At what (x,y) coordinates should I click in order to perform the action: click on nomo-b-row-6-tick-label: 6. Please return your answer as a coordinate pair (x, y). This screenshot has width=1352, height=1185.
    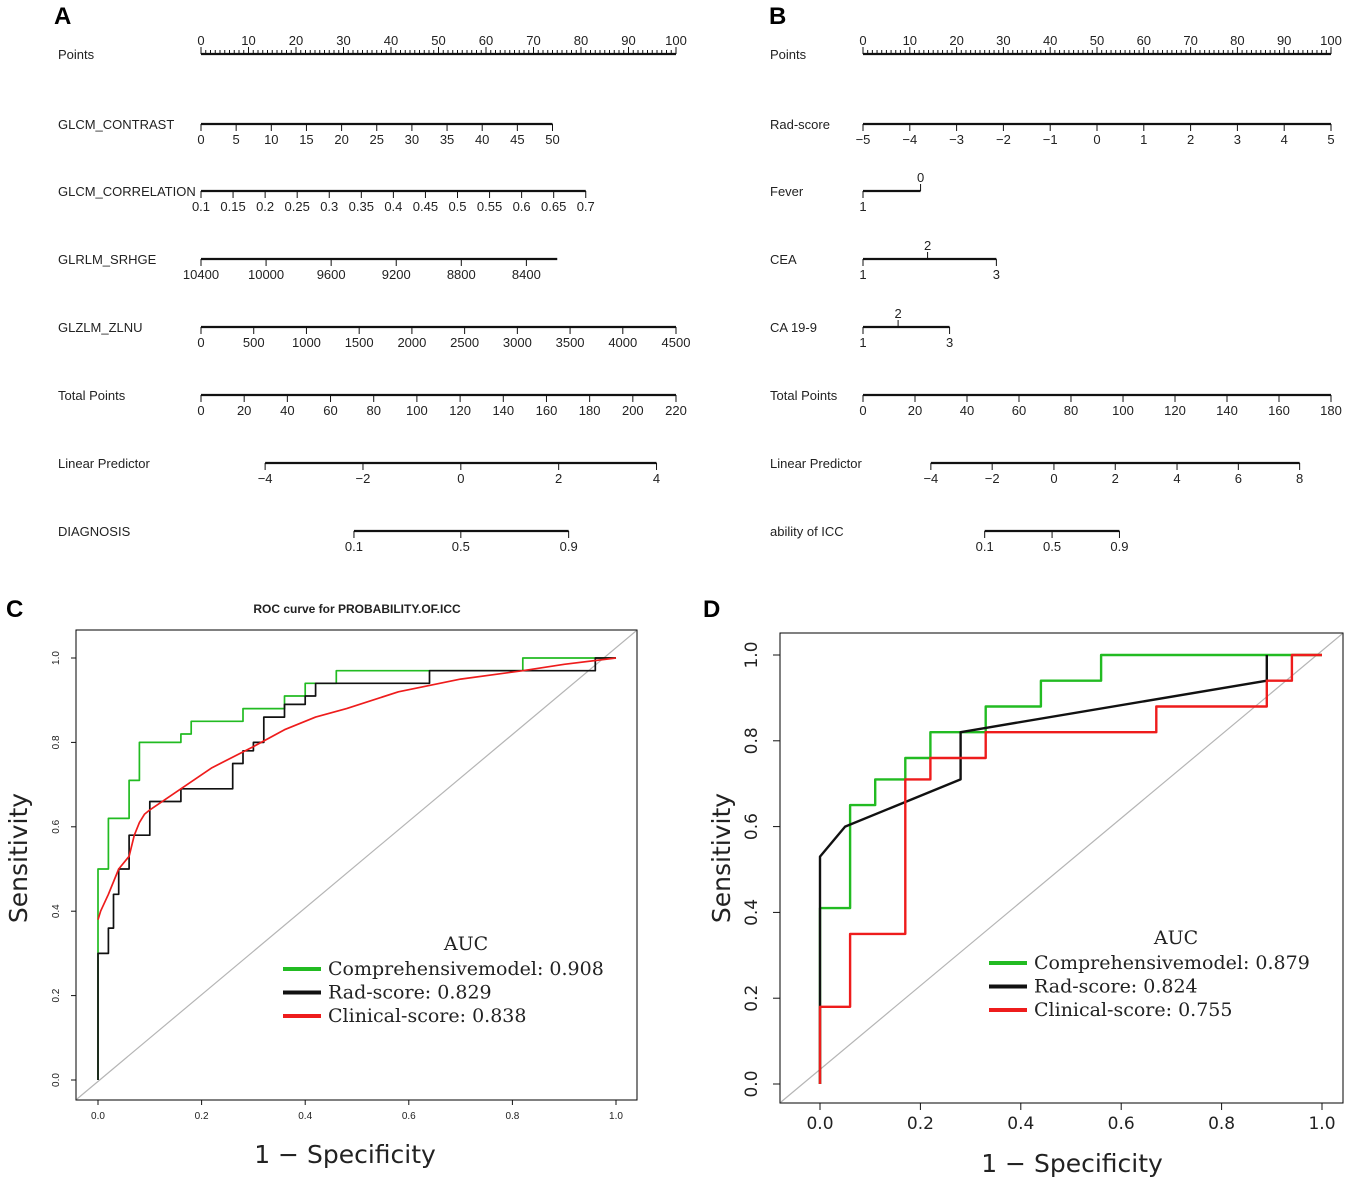
    Looking at the image, I should click on (1238, 478).